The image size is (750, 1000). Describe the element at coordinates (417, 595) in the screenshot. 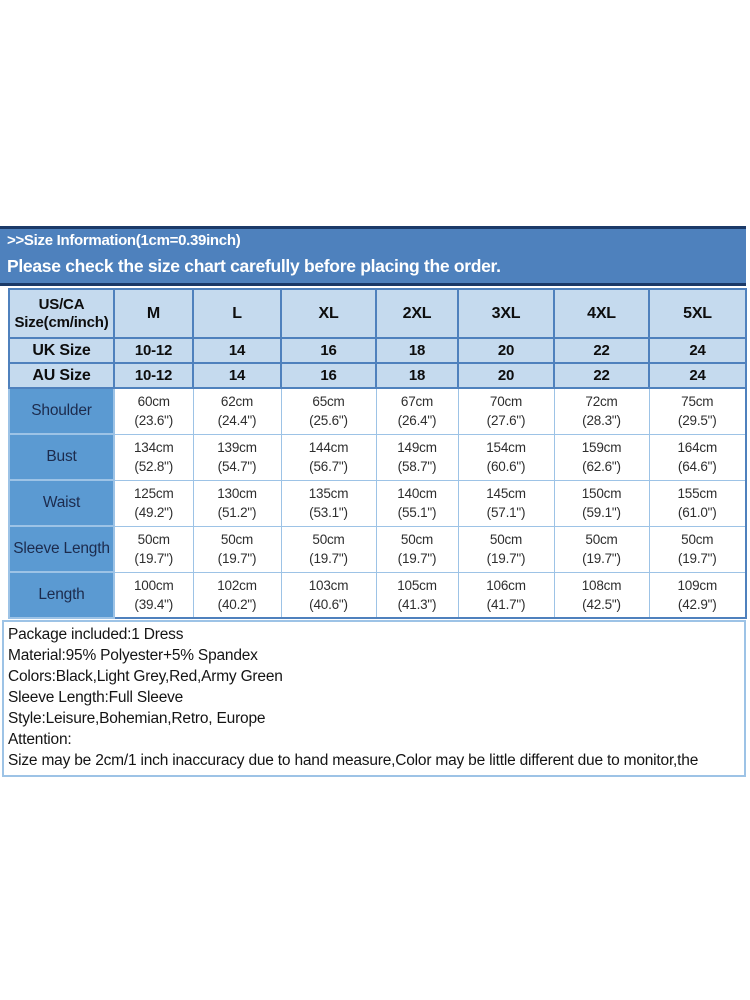

I see `measurement-value-cell: 105cm (41.3")` at that location.